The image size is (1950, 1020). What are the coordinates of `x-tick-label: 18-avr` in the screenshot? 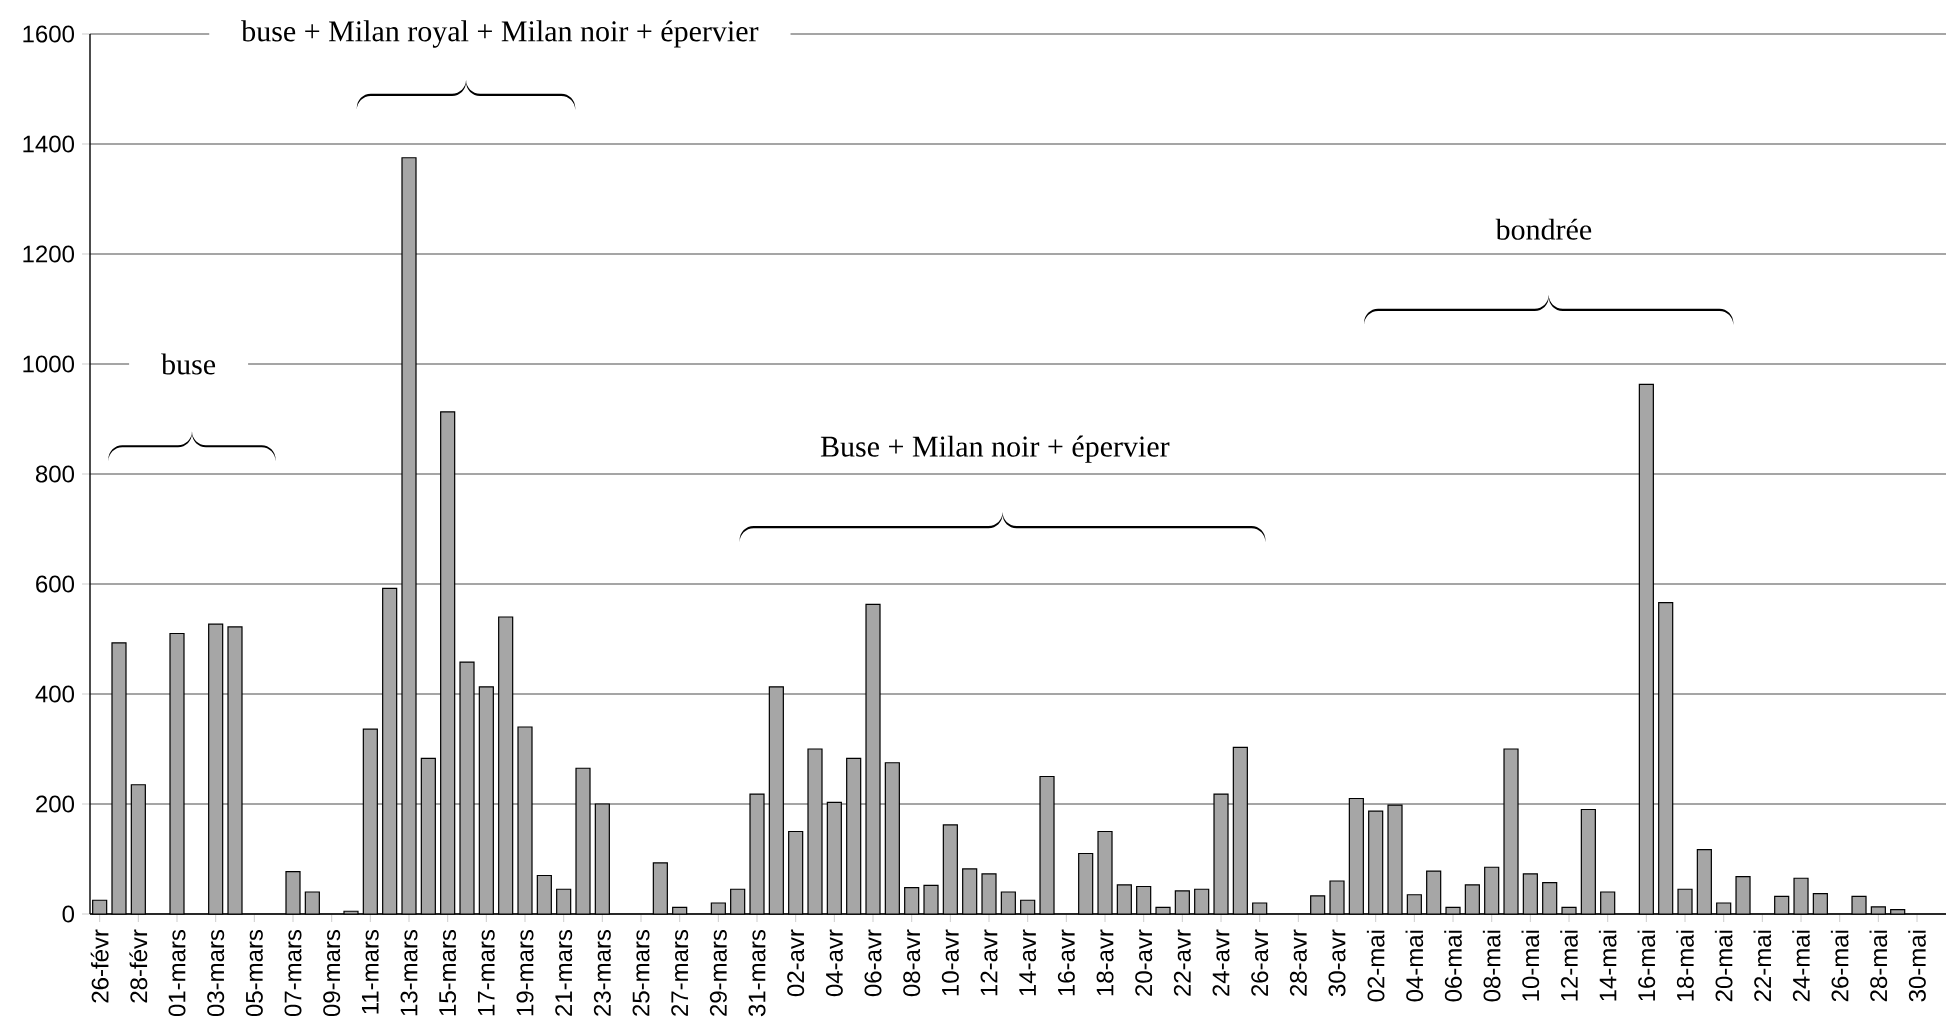 It's located at (1105, 962).